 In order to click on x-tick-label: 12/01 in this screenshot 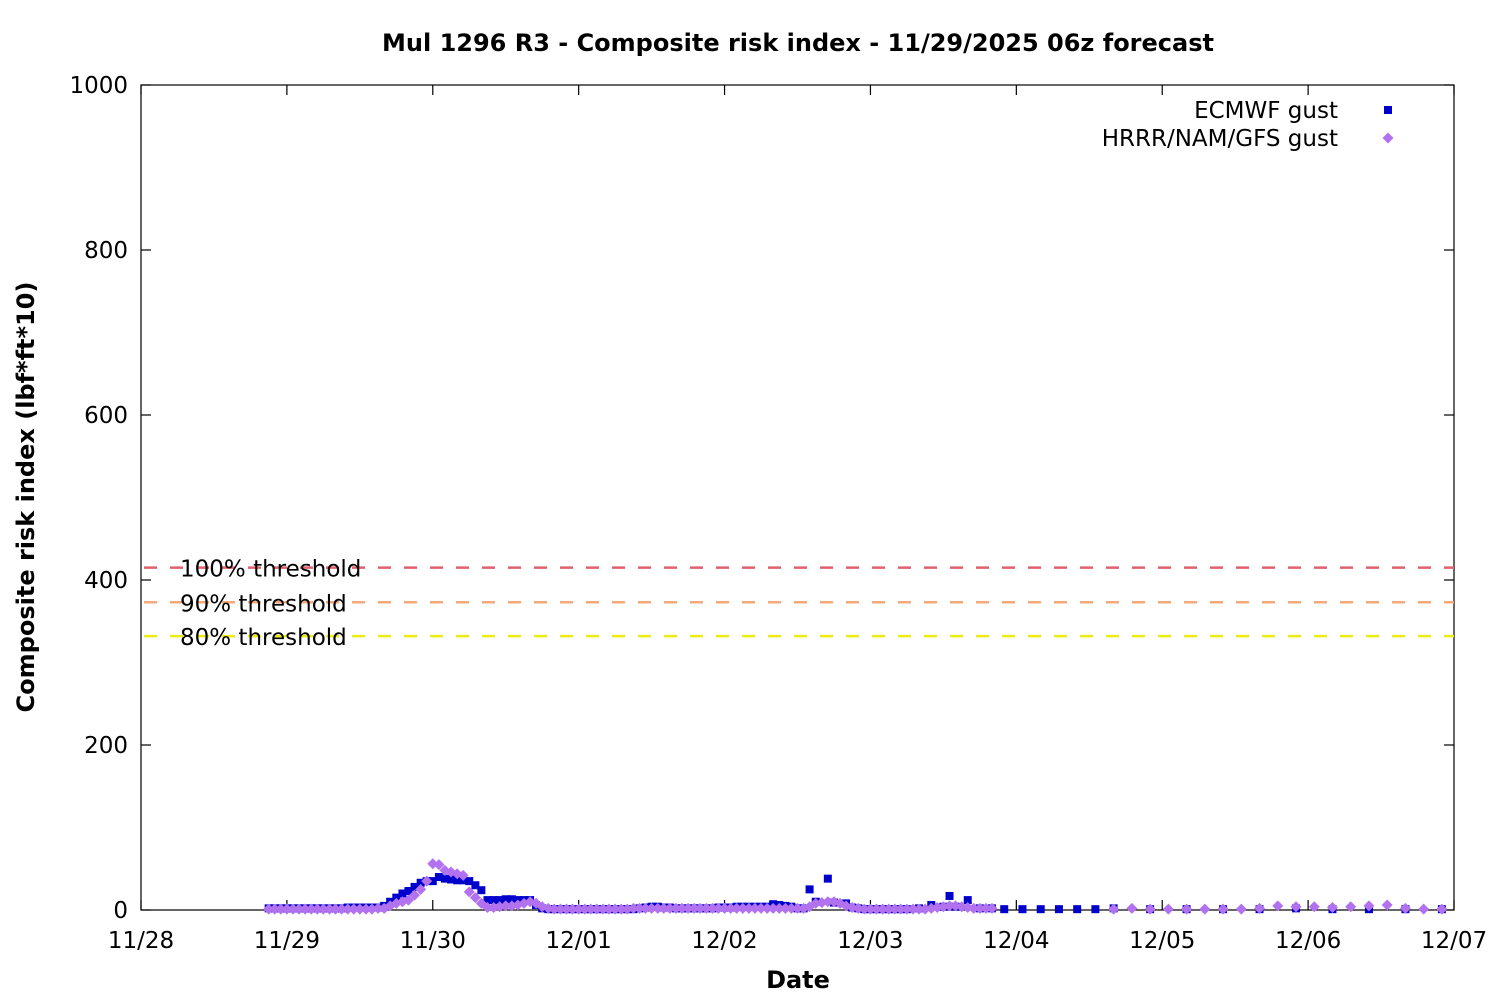, I will do `click(579, 941)`.